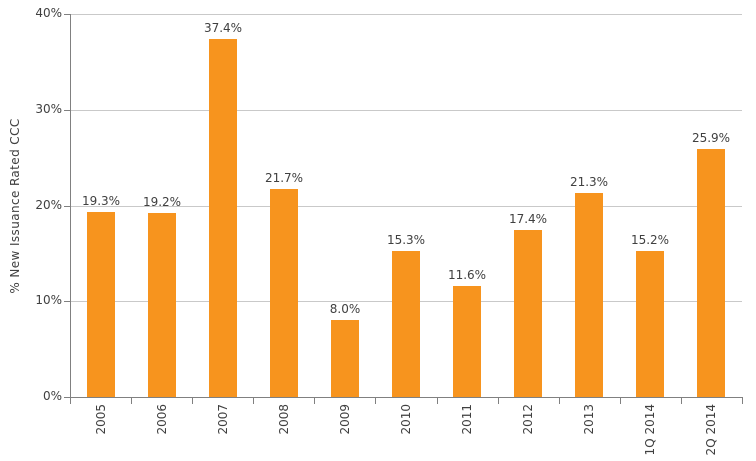  I want to click on x-tick-label: 2010, so click(406, 419).